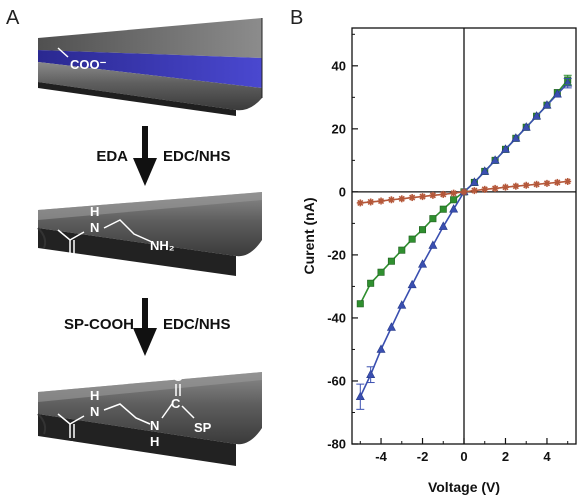 This screenshot has width=584, height=498. What do you see at coordinates (203, 427) in the screenshot?
I see `sp-label: SP` at bounding box center [203, 427].